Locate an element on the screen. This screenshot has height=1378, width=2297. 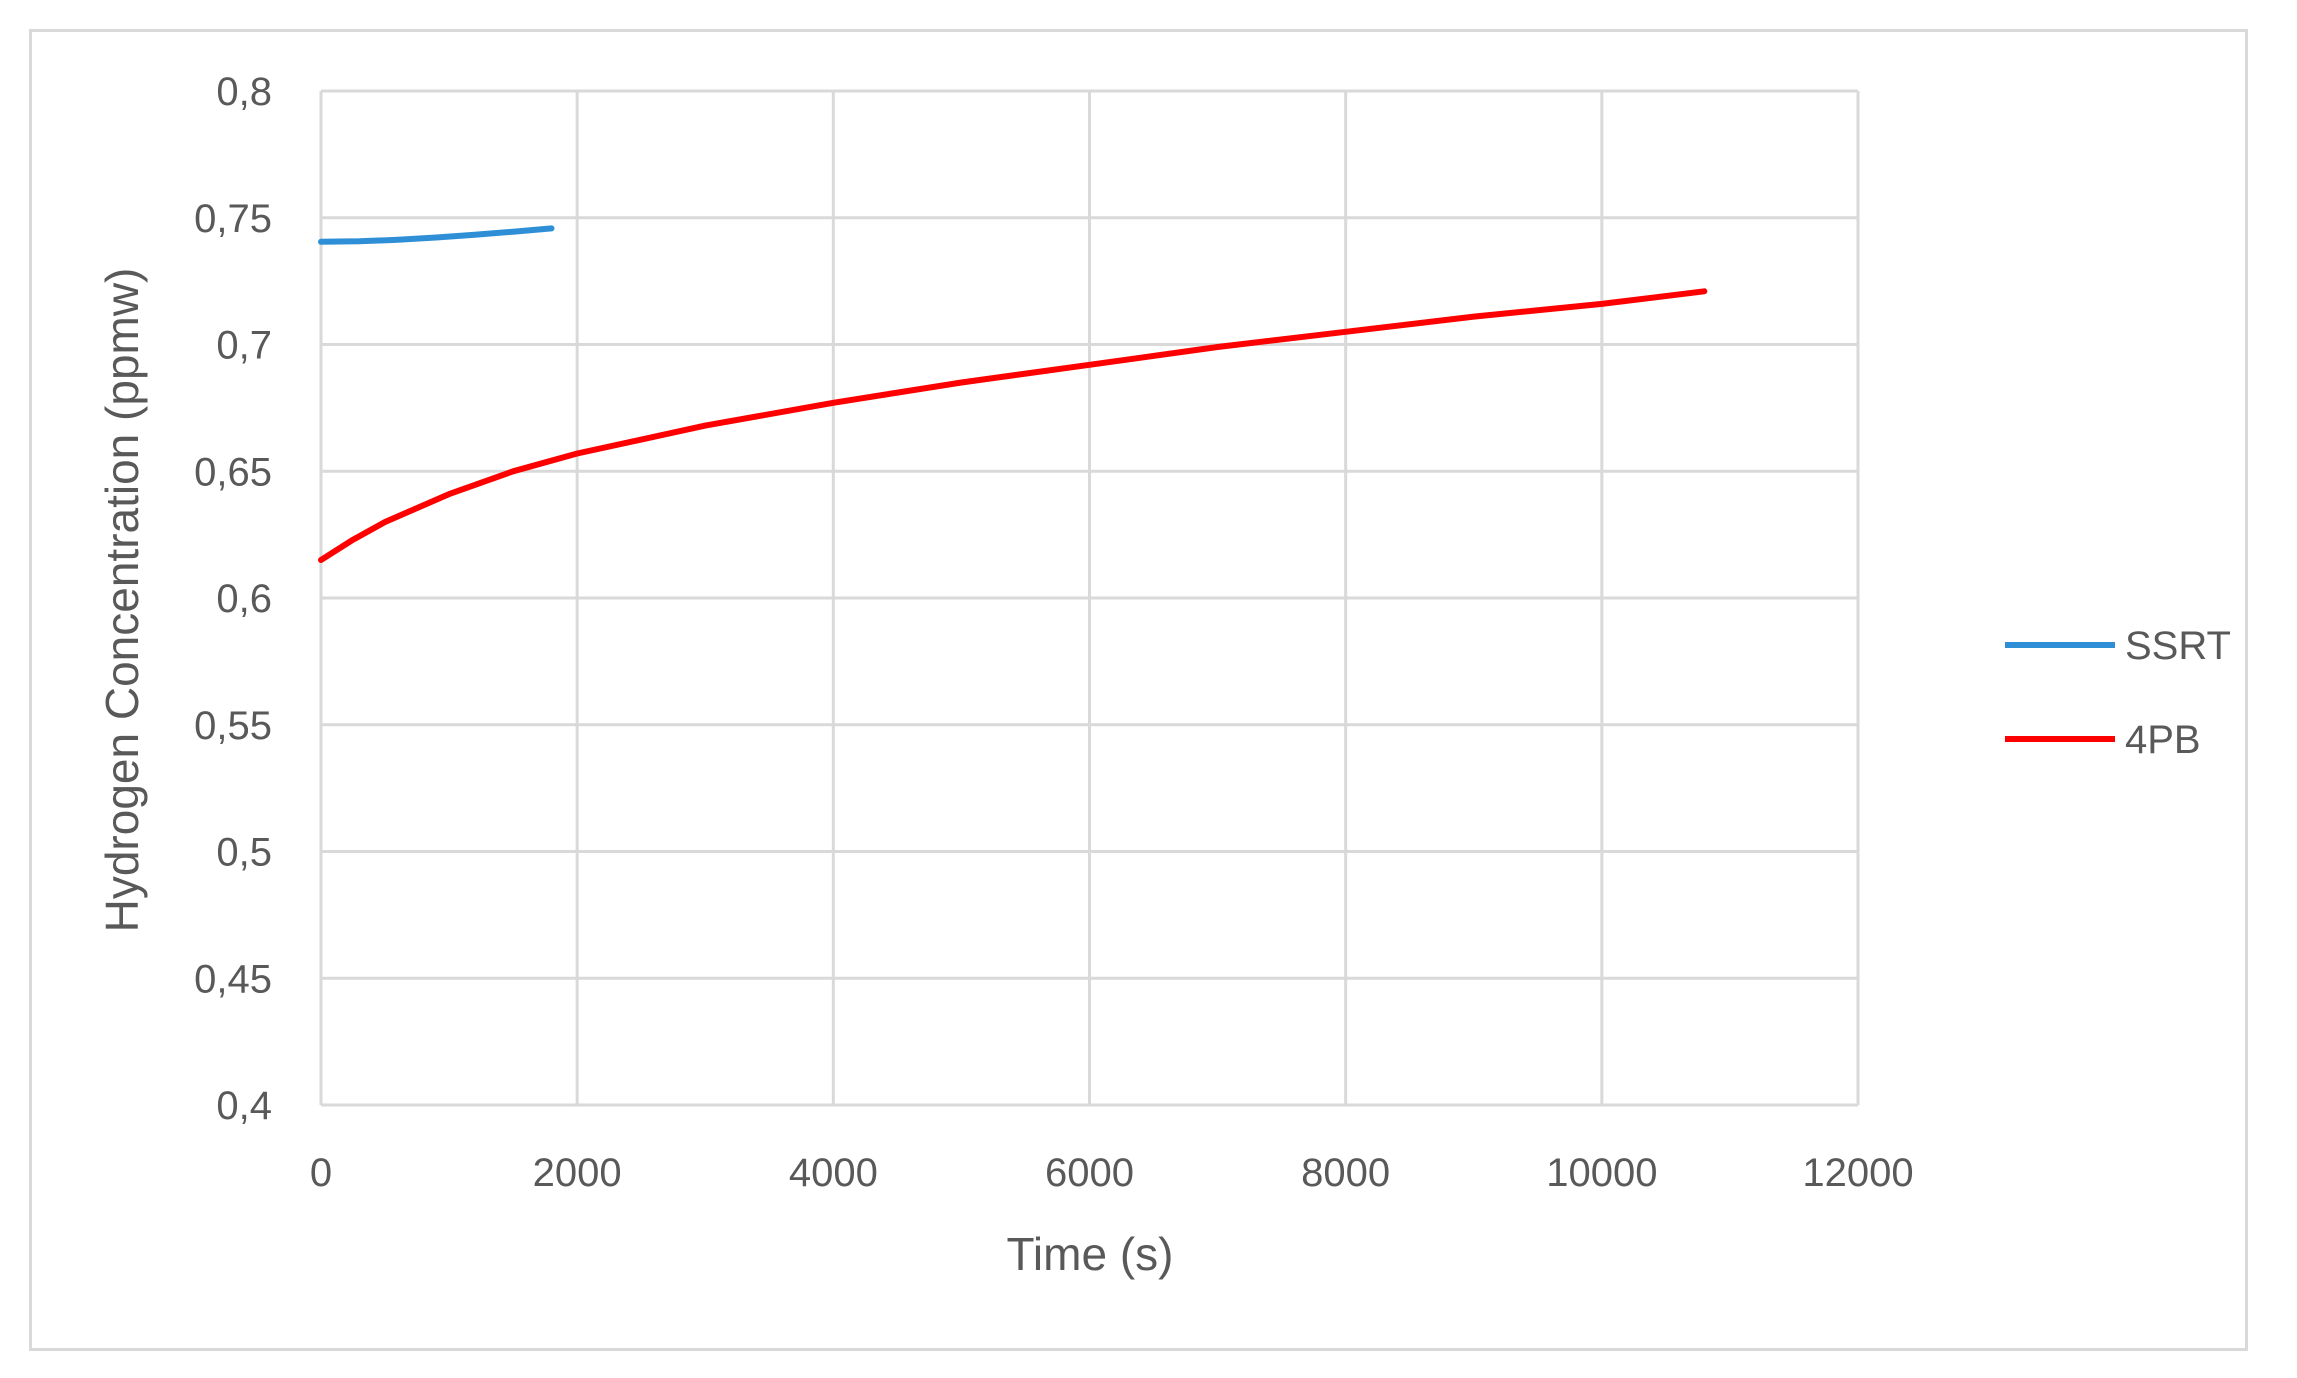
y-tick-label: 0,4 is located at coordinates (244, 1106).